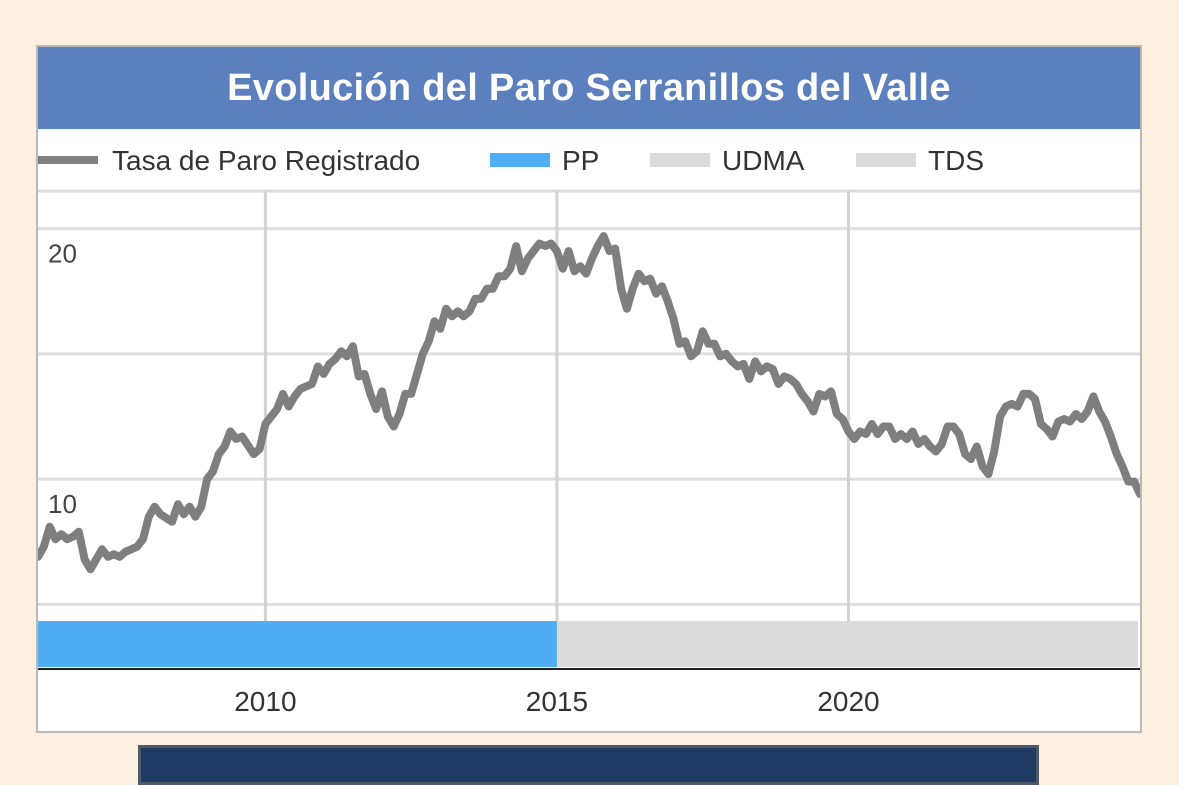 This screenshot has height=785, width=1179. I want to click on legend-label-pp: PP, so click(581, 160).